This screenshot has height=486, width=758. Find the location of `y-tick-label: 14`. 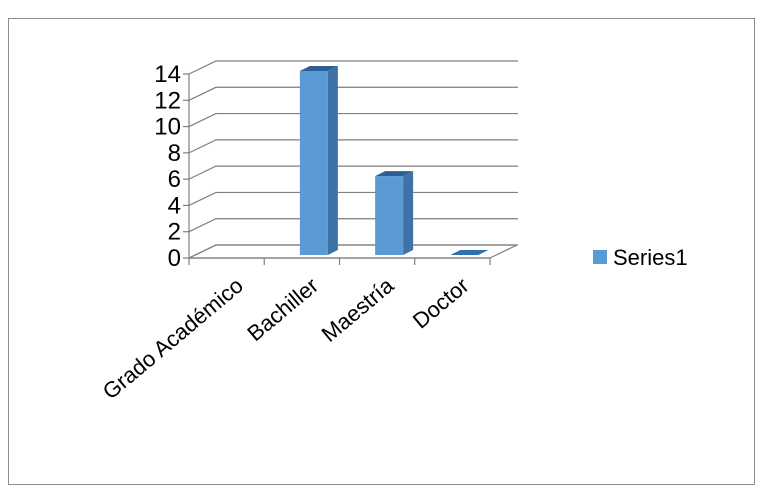

y-tick-label: 14 is located at coordinates (167, 74).